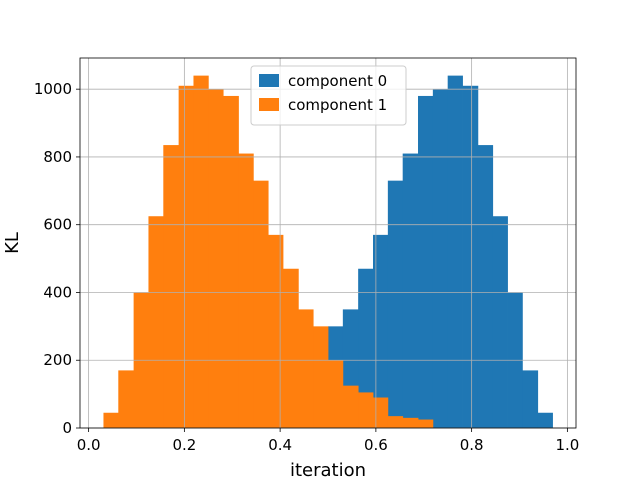  What do you see at coordinates (184, 445) in the screenshot?
I see `x-tick-label-1: 0.2` at bounding box center [184, 445].